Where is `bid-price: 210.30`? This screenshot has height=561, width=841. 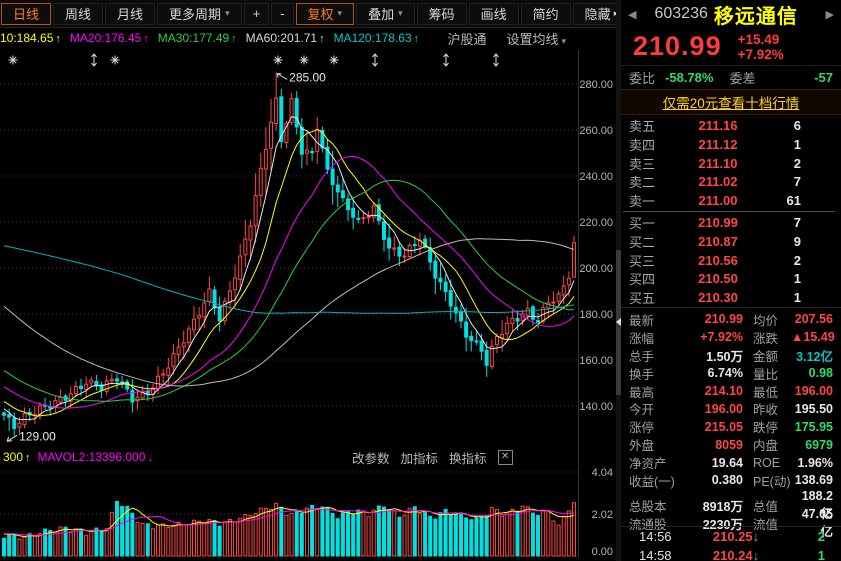 bid-price: 210.30 is located at coordinates (718, 298).